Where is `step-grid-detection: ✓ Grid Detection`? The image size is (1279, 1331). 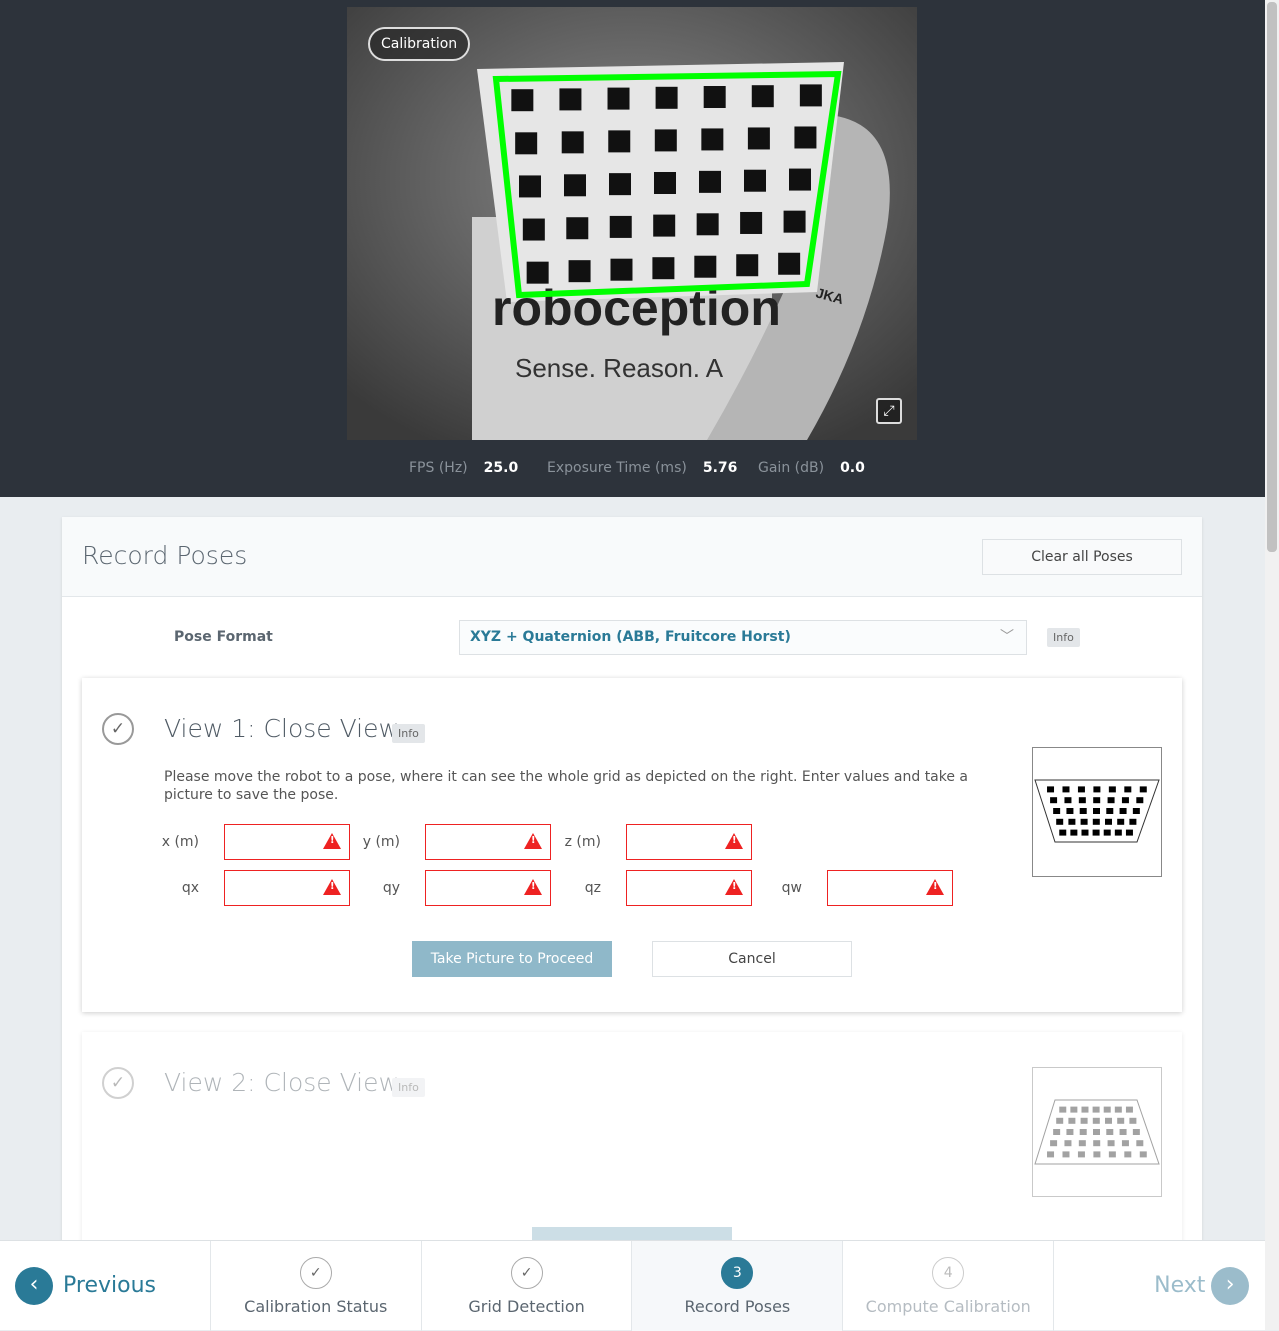
step-grid-detection: ✓ Grid Detection is located at coordinates (527, 1286).